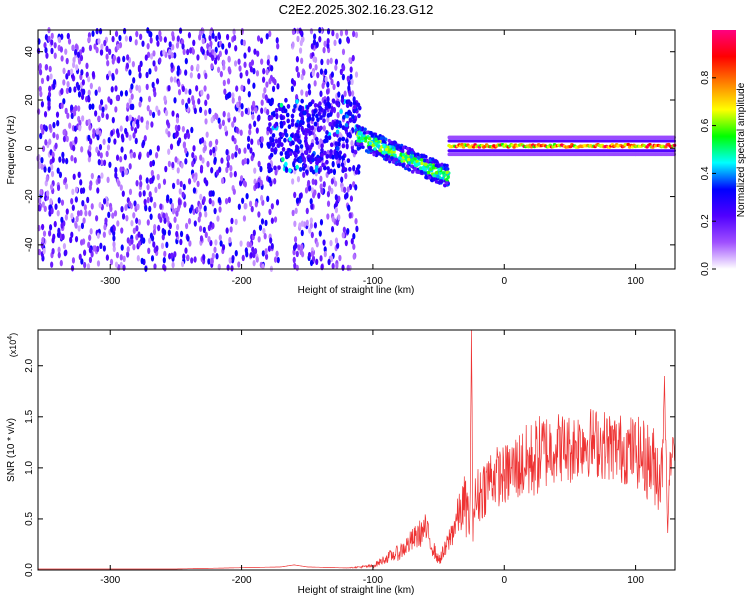  Describe the element at coordinates (29, 416) in the screenshot. I see `y-tick-label: 1.5` at that location.